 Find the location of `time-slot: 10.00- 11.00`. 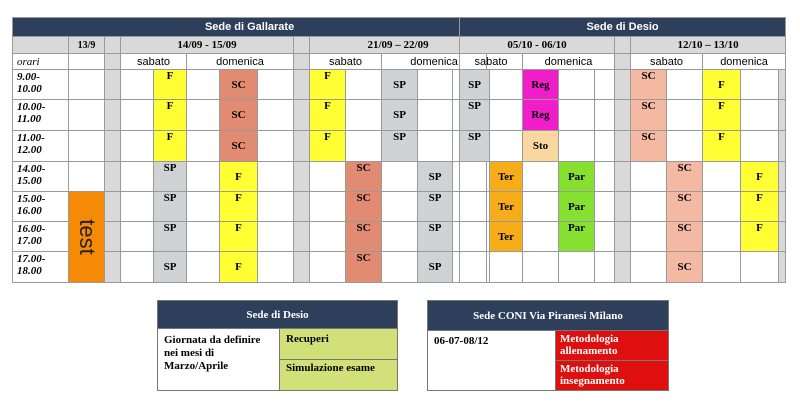

time-slot: 10.00- 11.00 is located at coordinates (40, 115).